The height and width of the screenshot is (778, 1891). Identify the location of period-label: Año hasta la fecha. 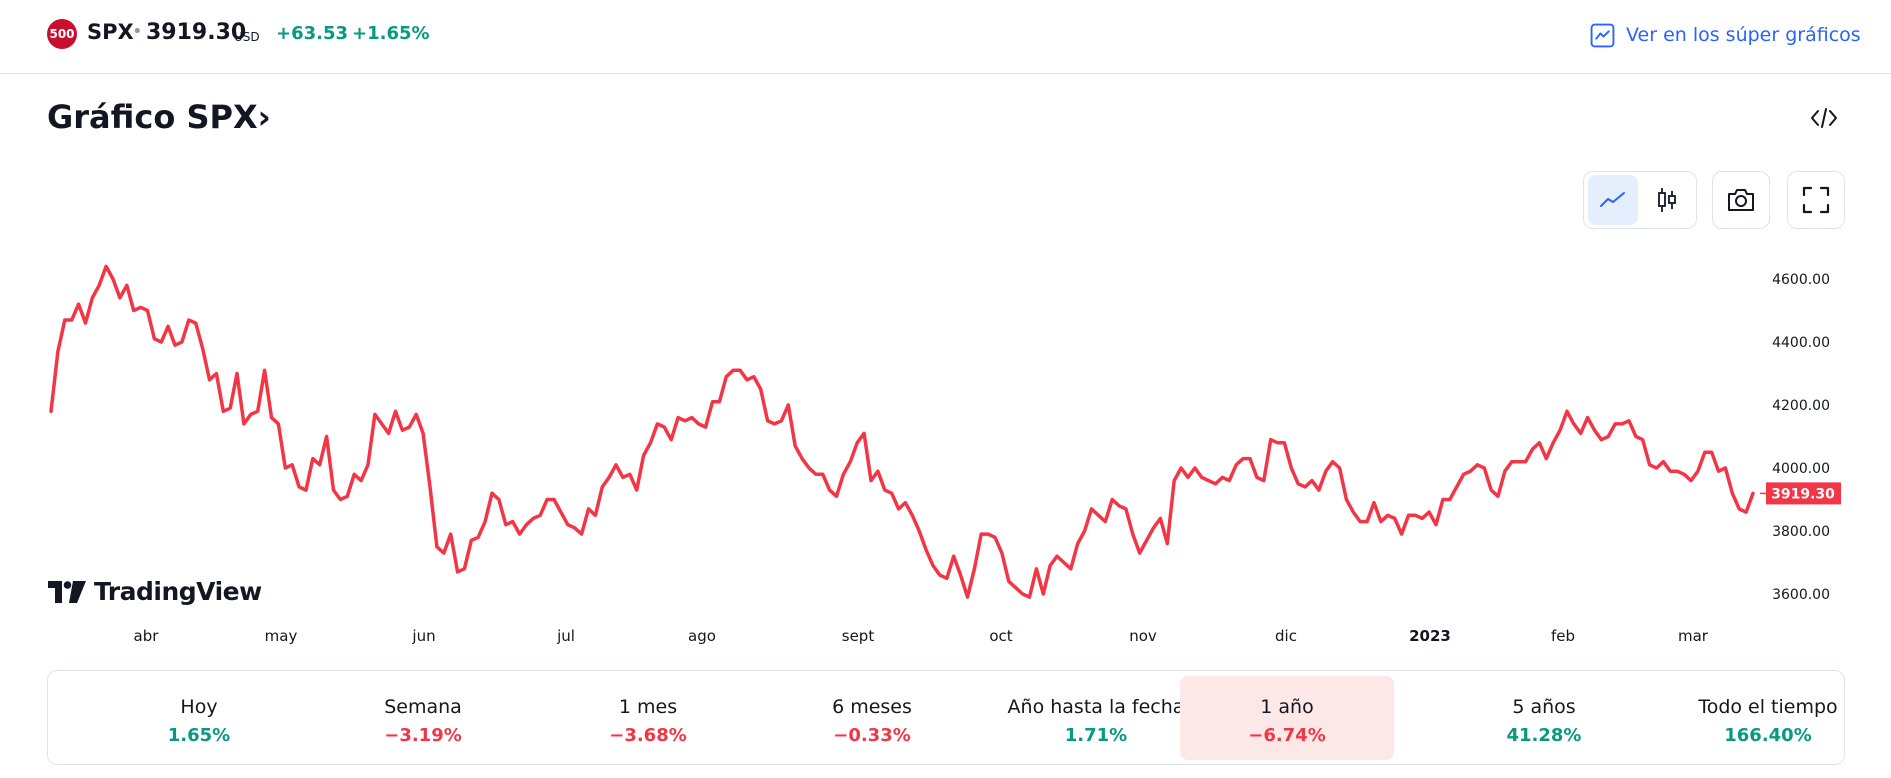
(1096, 707).